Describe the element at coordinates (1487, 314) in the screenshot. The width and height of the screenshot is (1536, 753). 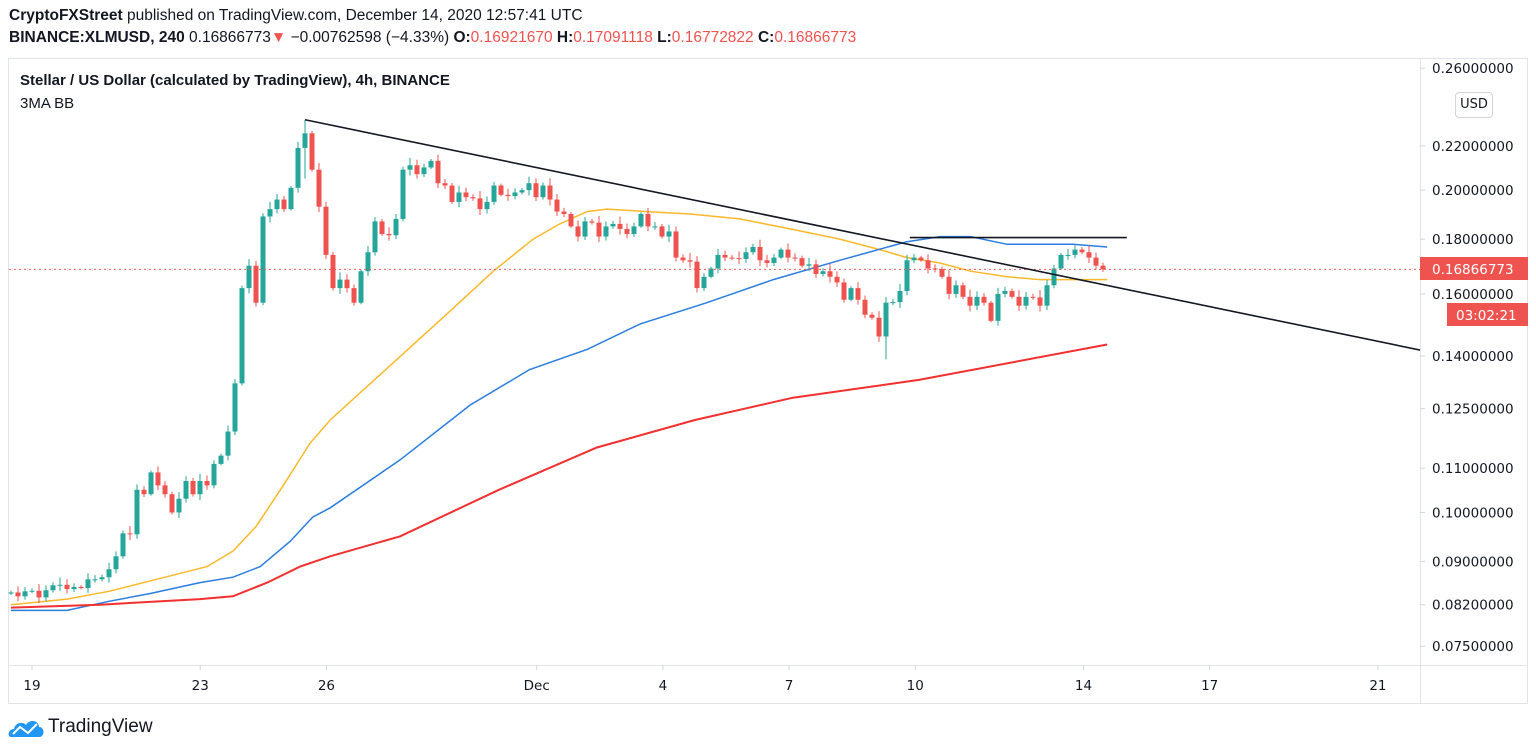
I see `countdown-tag` at that location.